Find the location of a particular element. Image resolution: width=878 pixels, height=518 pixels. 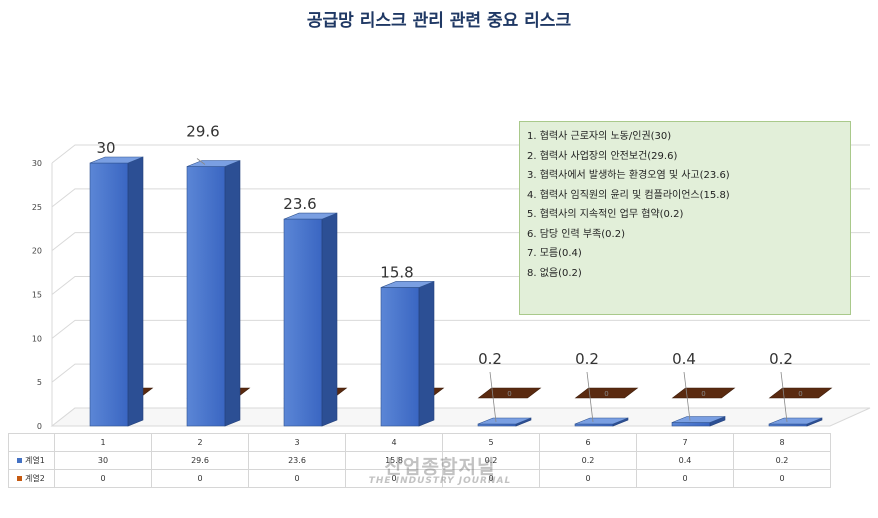

legend-item: 1. 협력사 근로자의 노동/인권(30) is located at coordinates (599, 136).